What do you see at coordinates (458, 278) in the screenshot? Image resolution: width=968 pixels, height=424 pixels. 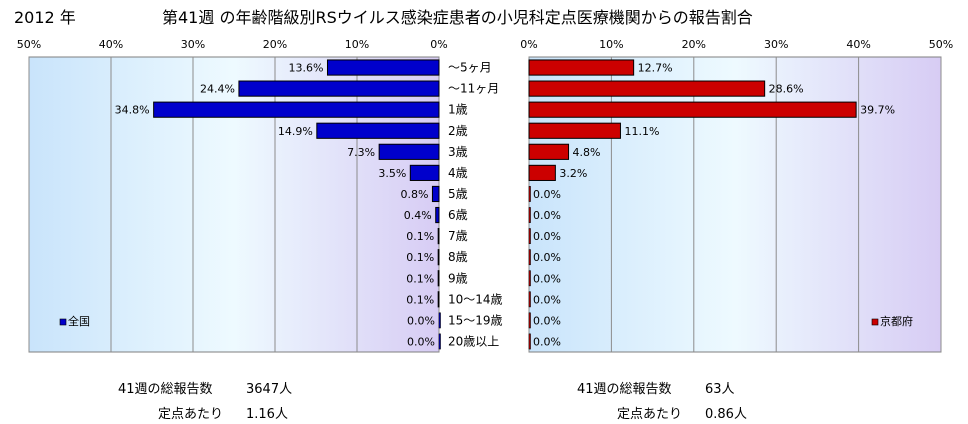 I see `category-label: 9歳` at bounding box center [458, 278].